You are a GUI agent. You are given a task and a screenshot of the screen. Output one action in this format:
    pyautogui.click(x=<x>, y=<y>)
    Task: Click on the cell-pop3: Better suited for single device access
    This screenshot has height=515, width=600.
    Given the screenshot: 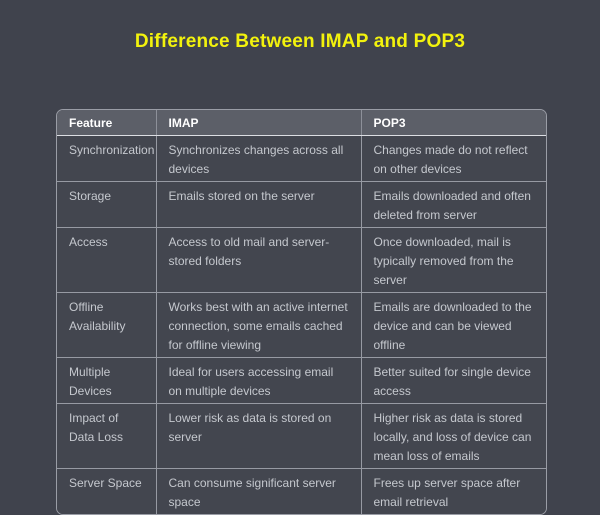 What is the action you would take?
    pyautogui.click(x=453, y=380)
    